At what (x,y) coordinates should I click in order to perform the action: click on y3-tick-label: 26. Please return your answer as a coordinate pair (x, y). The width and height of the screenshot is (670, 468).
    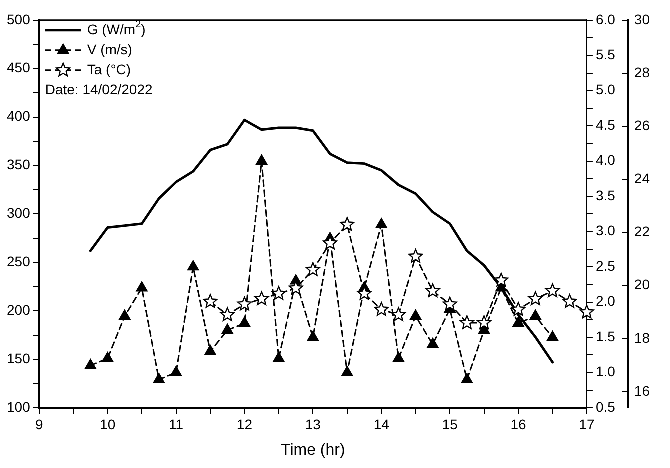
    Looking at the image, I should click on (642, 125).